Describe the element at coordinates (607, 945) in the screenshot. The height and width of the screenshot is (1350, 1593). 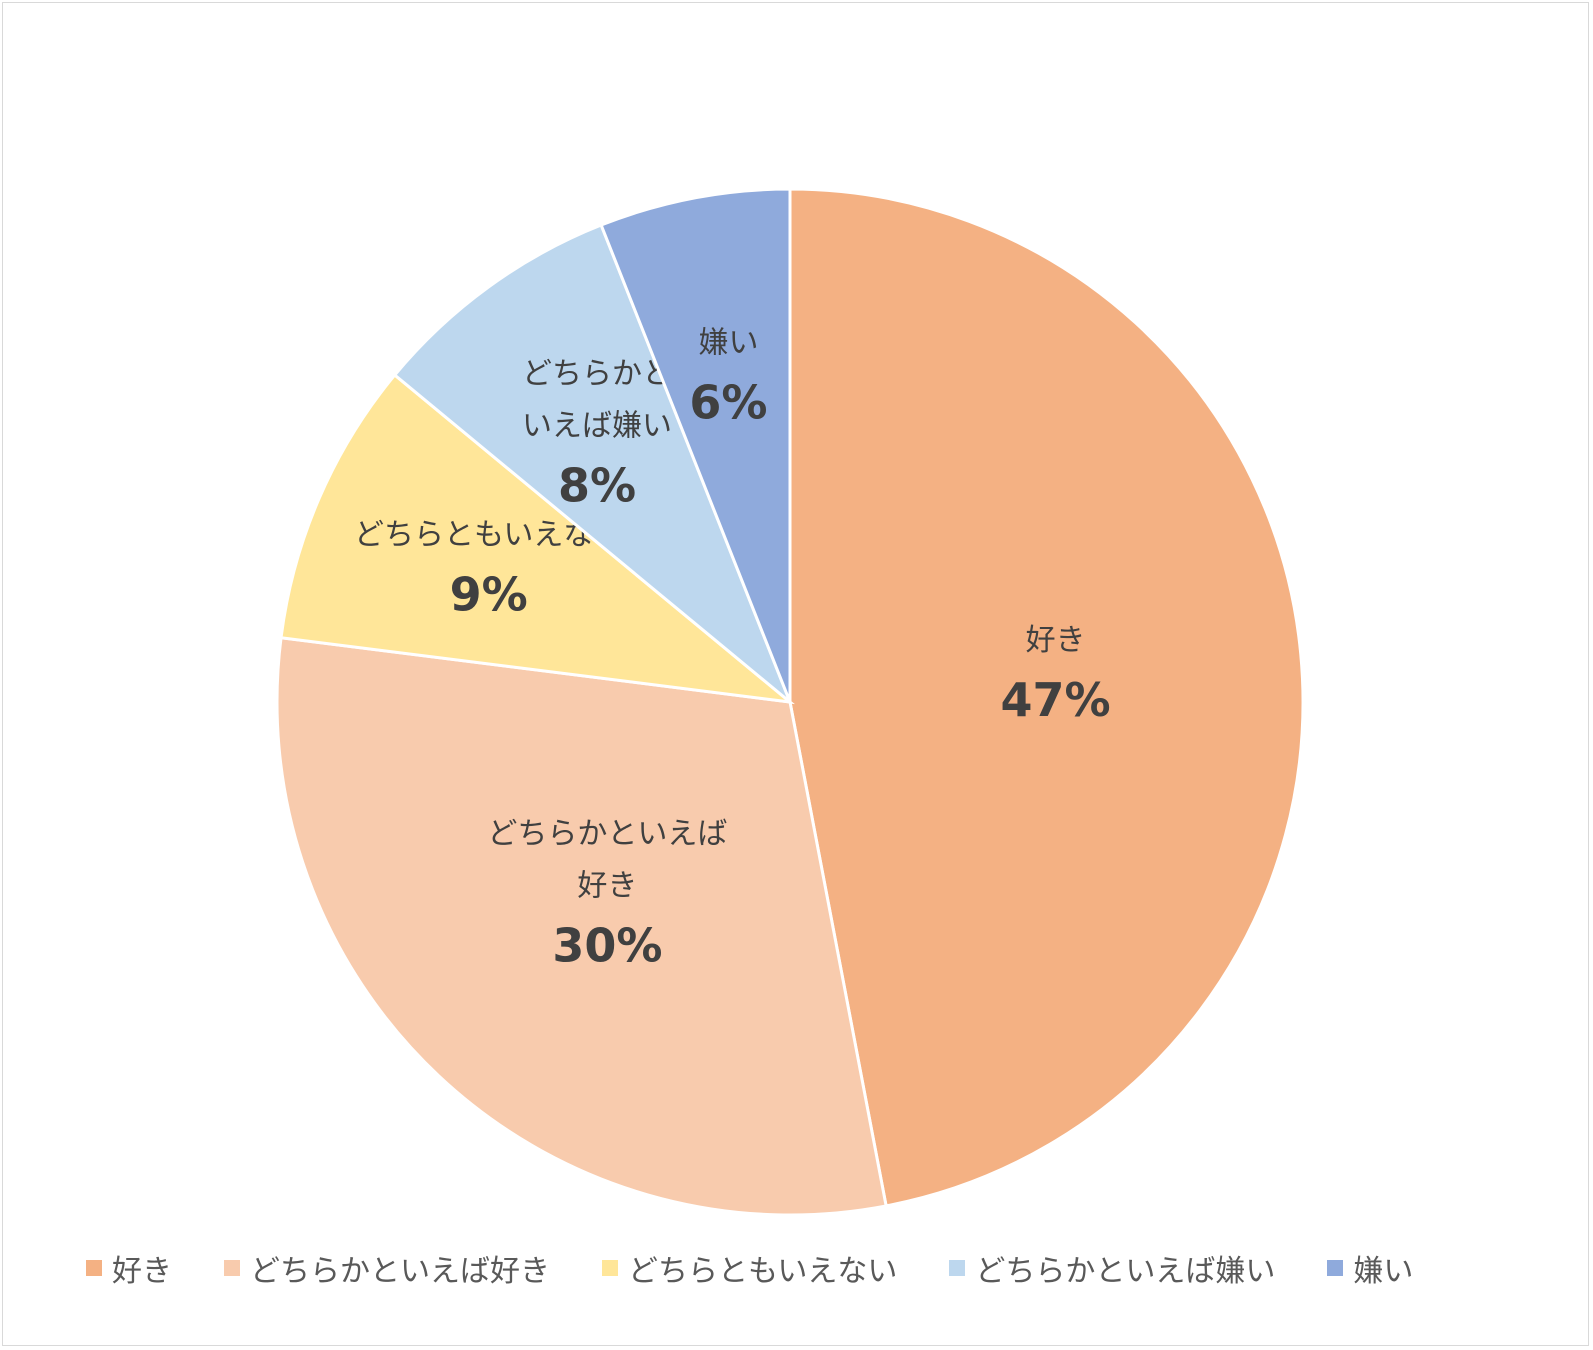
I see `data-label-percent: 30%` at that location.